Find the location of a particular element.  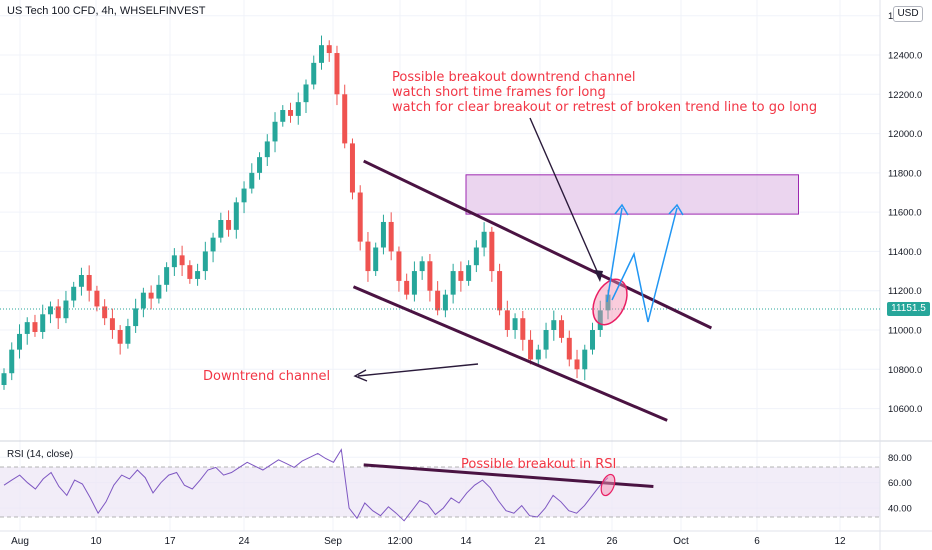

resistance-zone is located at coordinates (632, 194).